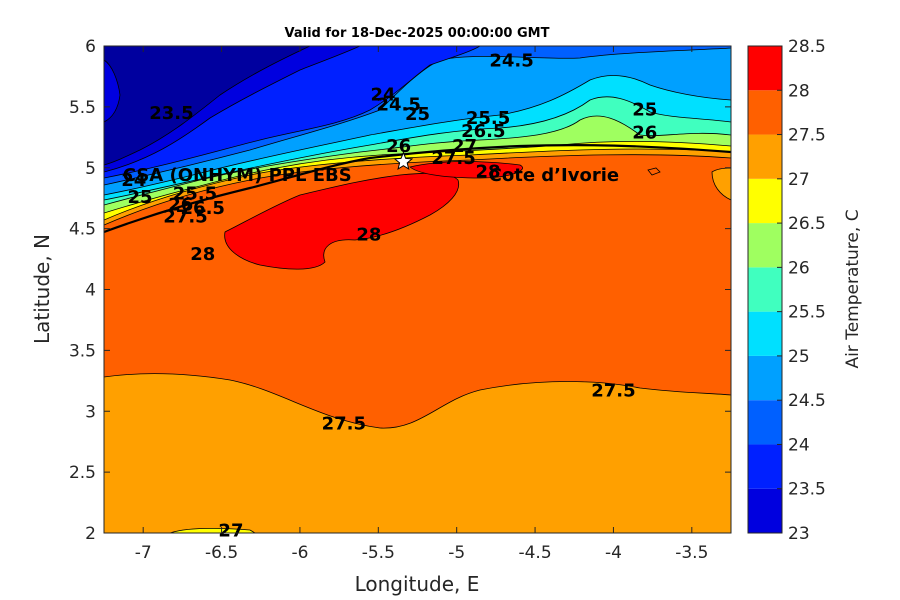  What do you see at coordinates (82, 351) in the screenshot?
I see `y-tick-label: 3.5` at bounding box center [82, 351].